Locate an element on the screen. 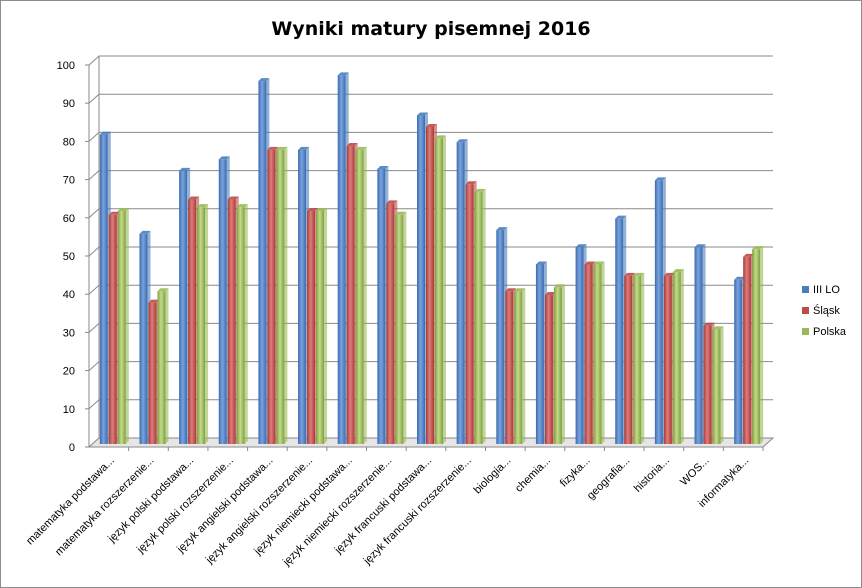  legend-label: Śląsk is located at coordinates (826, 310).